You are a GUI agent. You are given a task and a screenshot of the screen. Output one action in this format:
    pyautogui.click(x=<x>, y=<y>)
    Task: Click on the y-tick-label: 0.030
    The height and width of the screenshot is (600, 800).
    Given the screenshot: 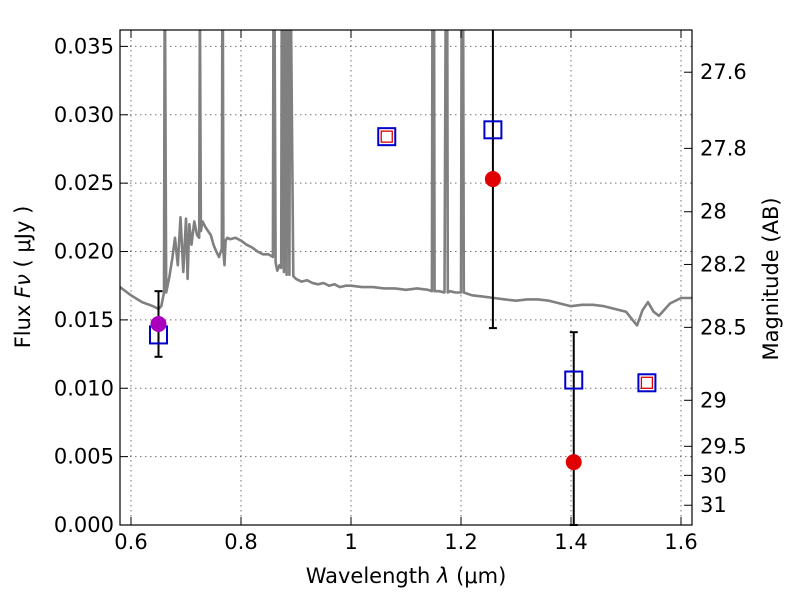 What is the action you would take?
    pyautogui.click(x=84, y=115)
    